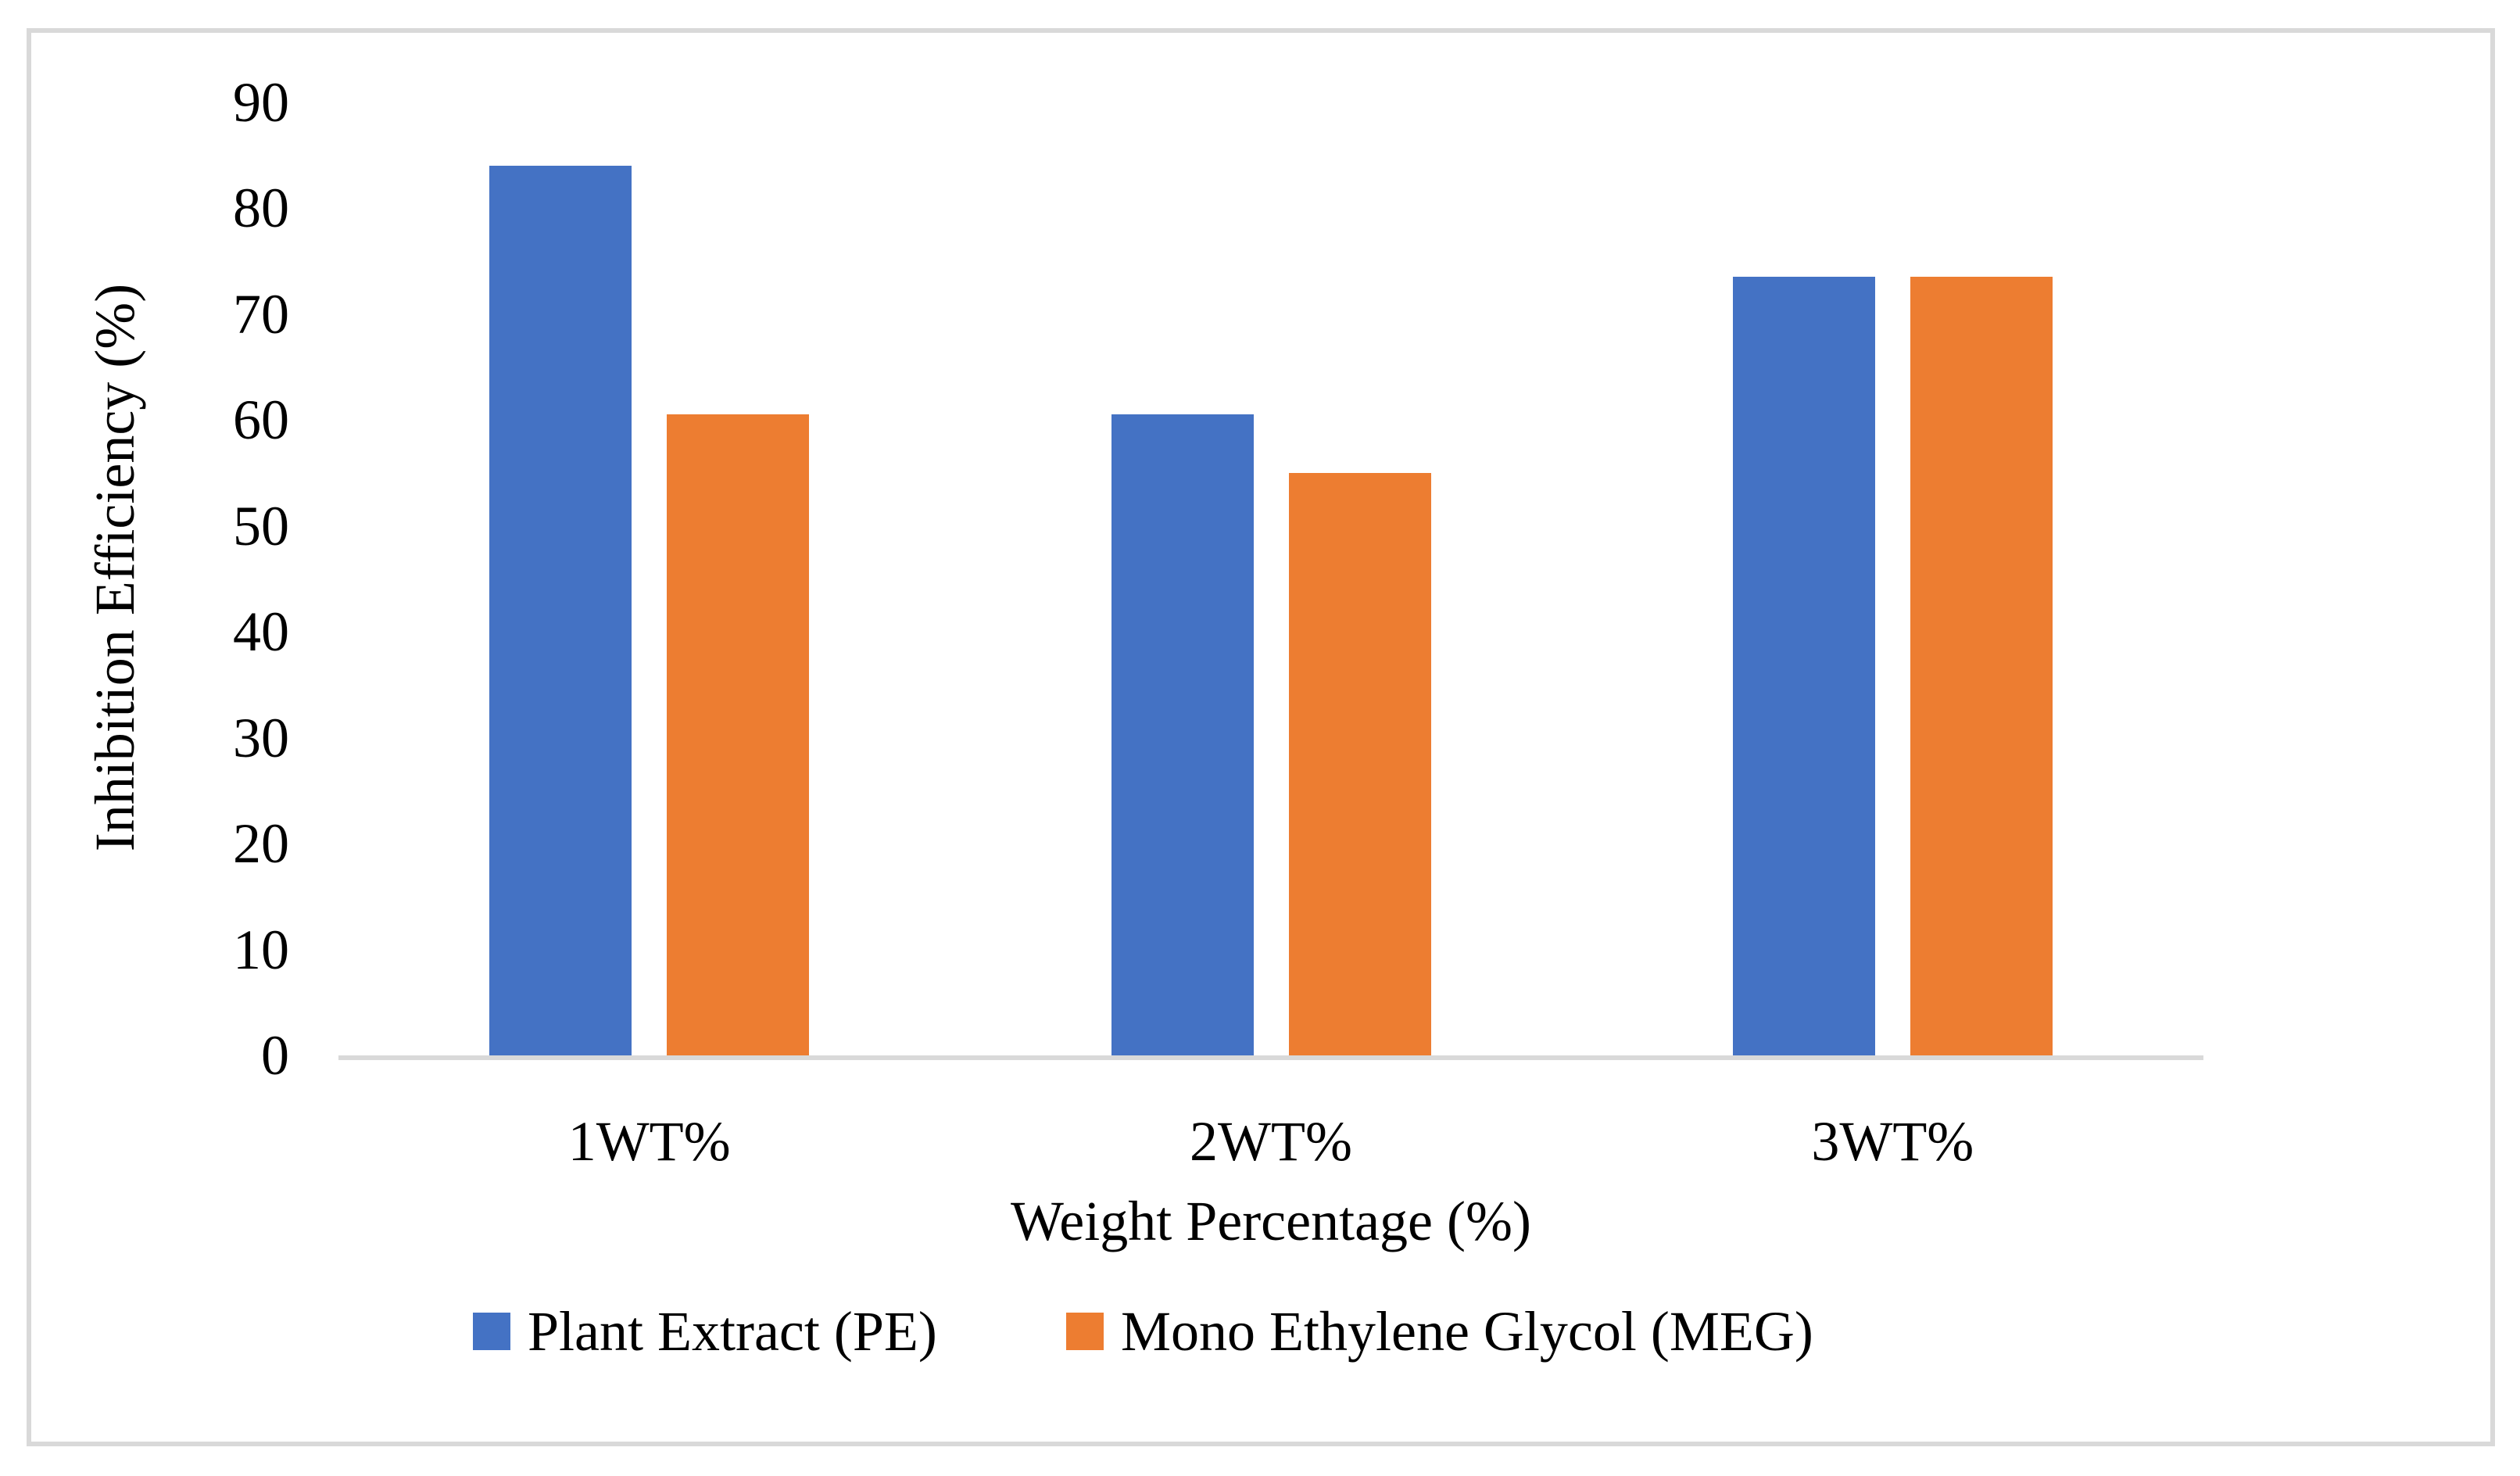 The width and height of the screenshot is (2520, 1476). Describe the element at coordinates (261, 525) in the screenshot. I see `y-tick-label: 50` at that location.